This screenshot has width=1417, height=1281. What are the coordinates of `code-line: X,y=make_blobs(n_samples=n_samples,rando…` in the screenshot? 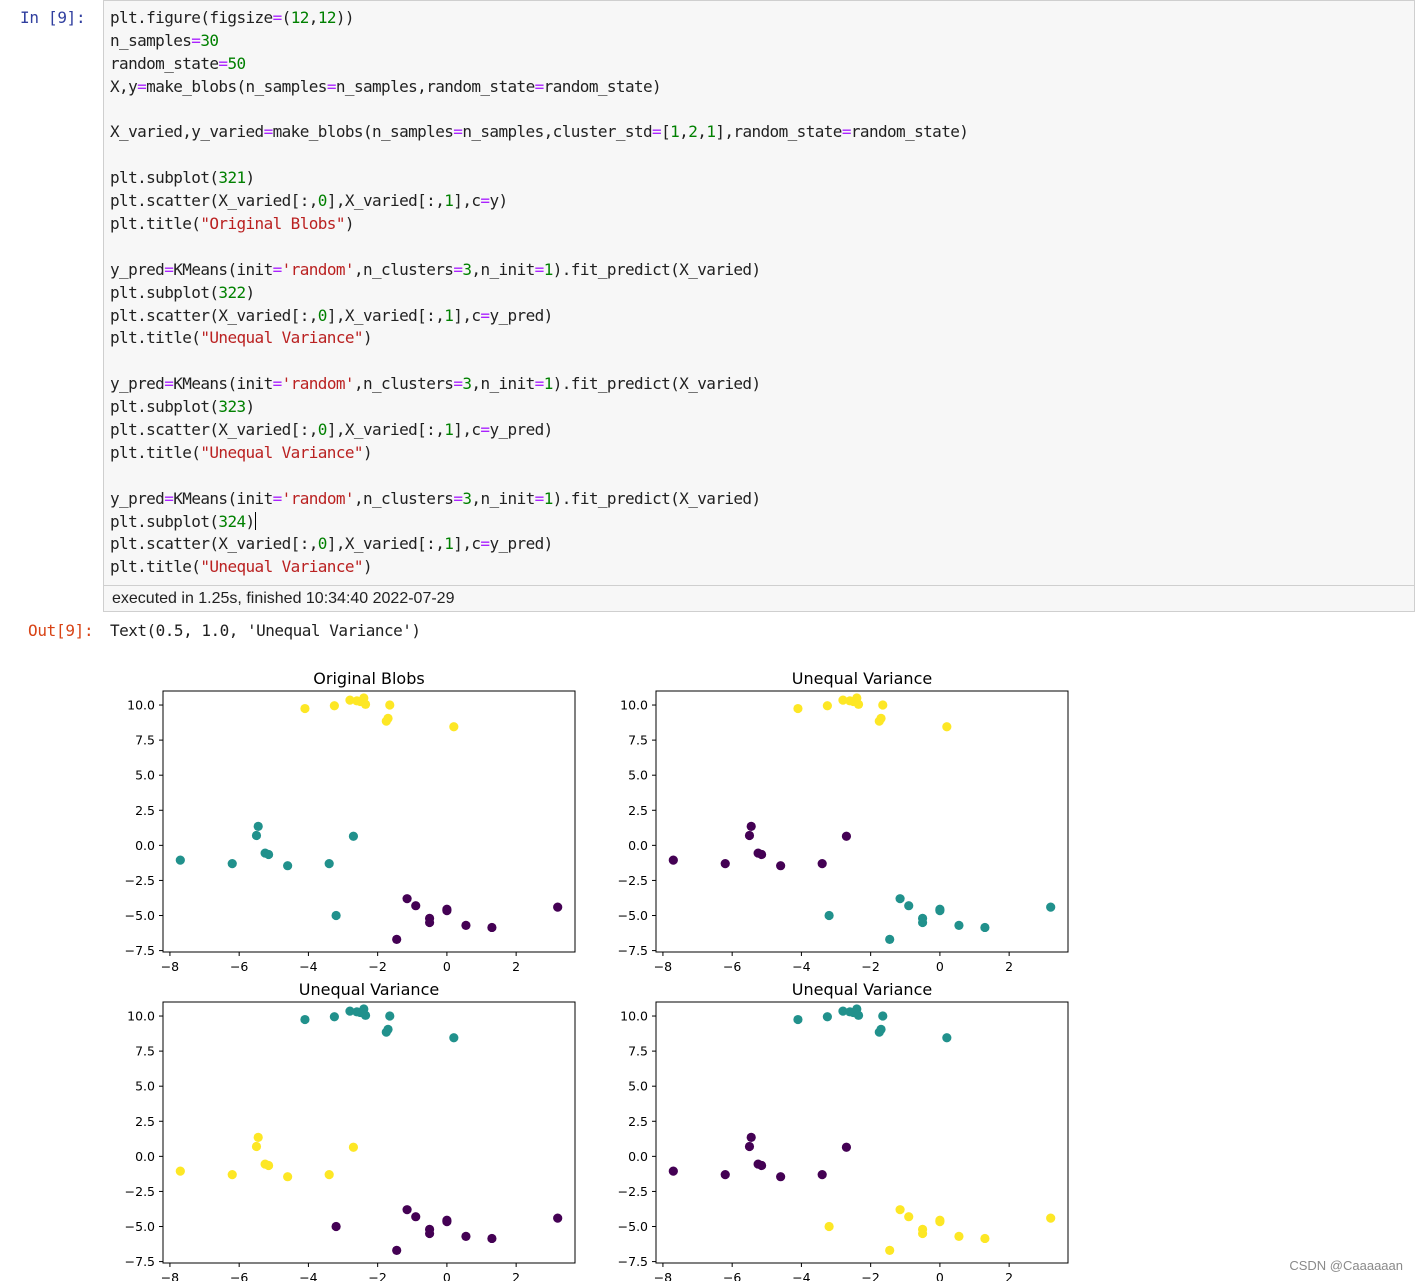 It's located at (386, 86).